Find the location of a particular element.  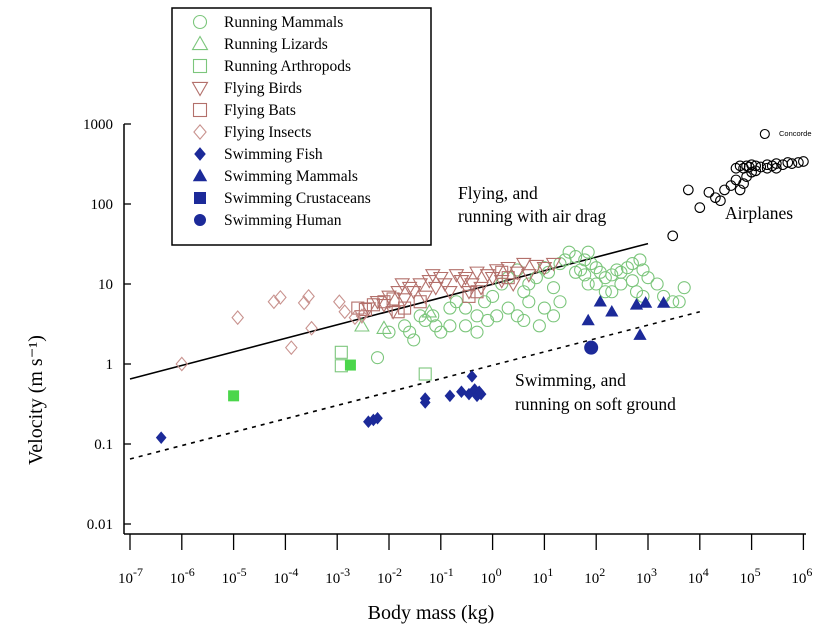

legend-marker-flying-birds is located at coordinates (200, 89).